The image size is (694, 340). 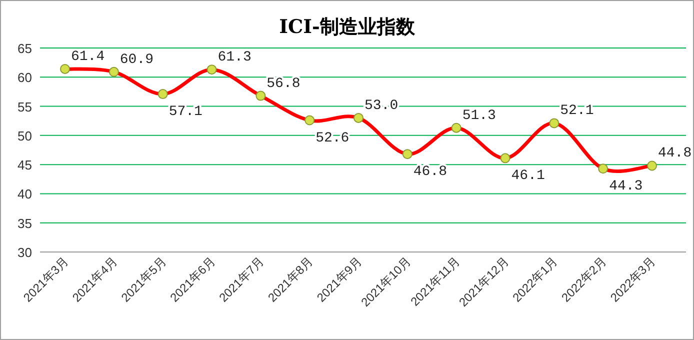 What do you see at coordinates (430, 172) in the screenshot?
I see `data-label: 46.8` at bounding box center [430, 172].